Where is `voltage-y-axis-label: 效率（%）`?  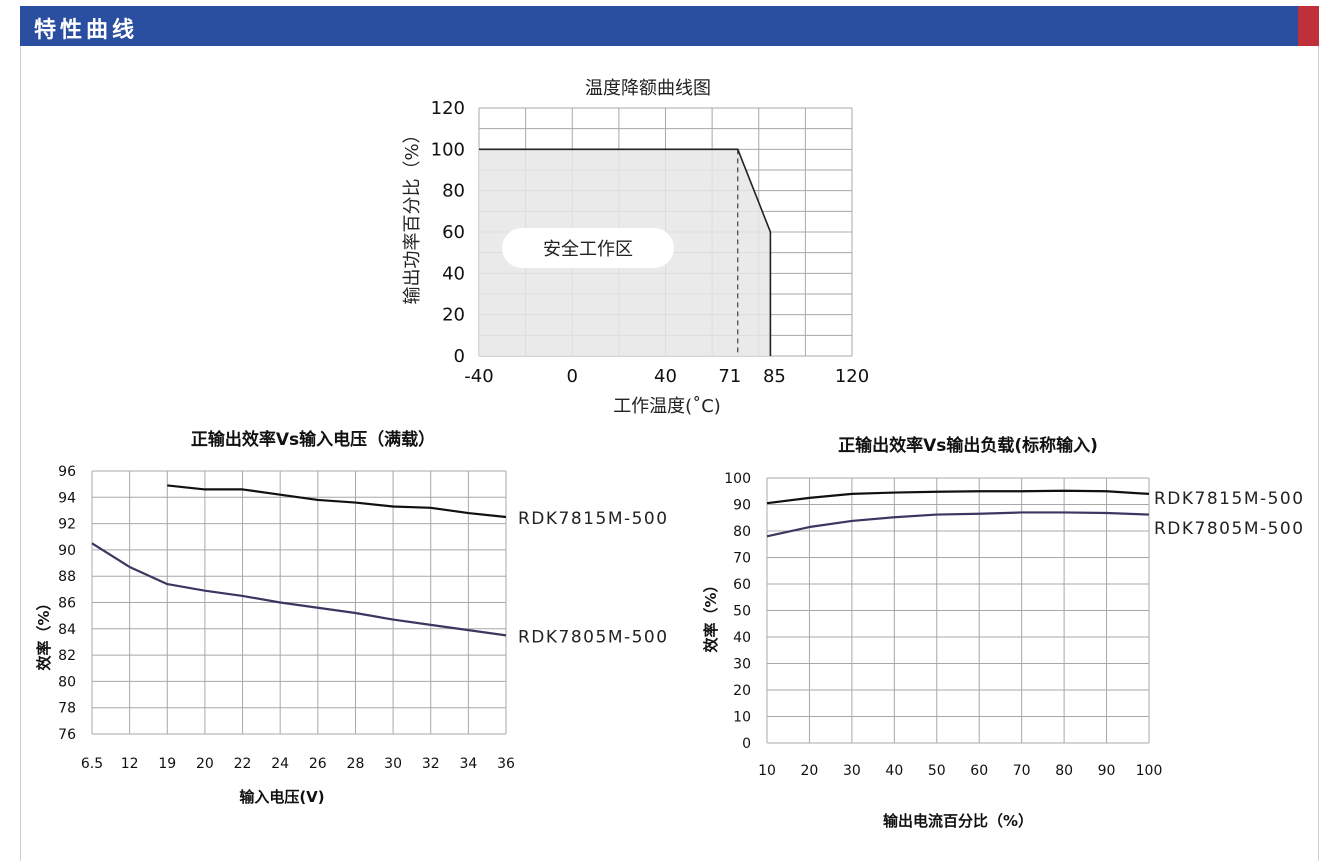
voltage-y-axis-label: 效率（%） is located at coordinates (44, 632).